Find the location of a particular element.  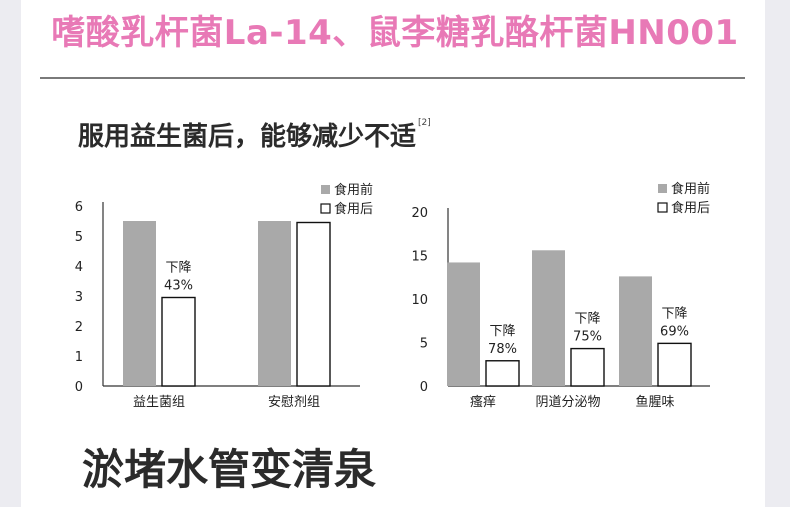

y-tick-label: 20 is located at coordinates (419, 213).